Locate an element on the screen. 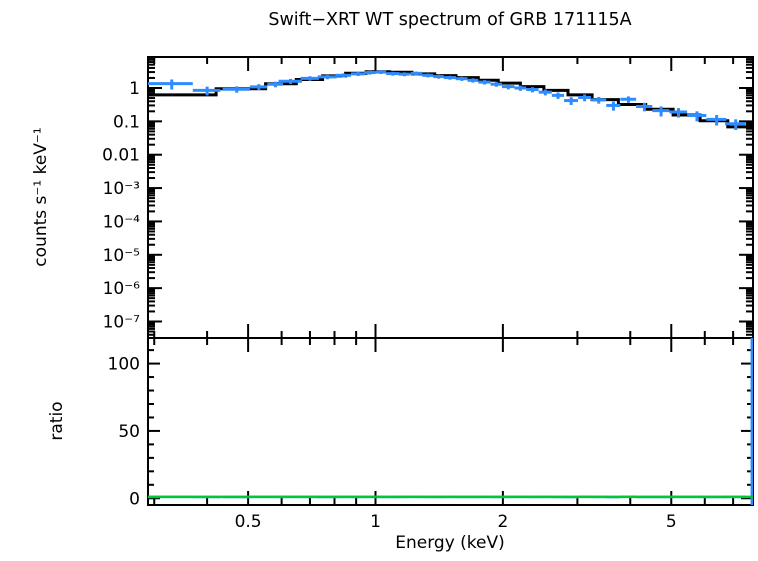 Image resolution: width=758 pixels, height=561 pixels. y-tick-label: 10⁻⁶ is located at coordinates (122, 289).